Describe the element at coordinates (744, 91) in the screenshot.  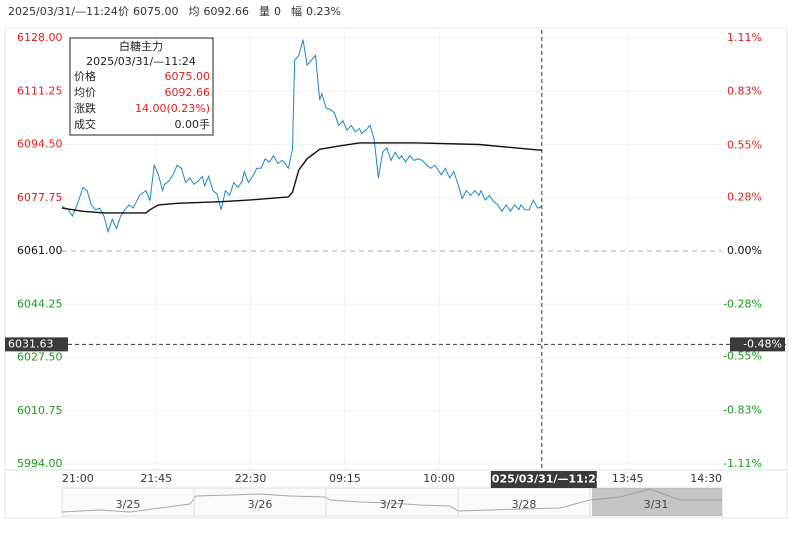
I see `y2-tick-label: 0.83%` at that location.